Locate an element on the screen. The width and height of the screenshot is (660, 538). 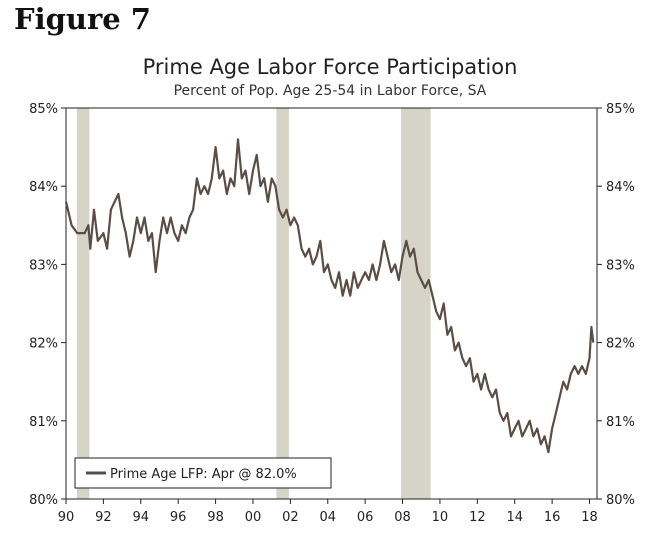
x-tick-label: 08 is located at coordinates (402, 517).